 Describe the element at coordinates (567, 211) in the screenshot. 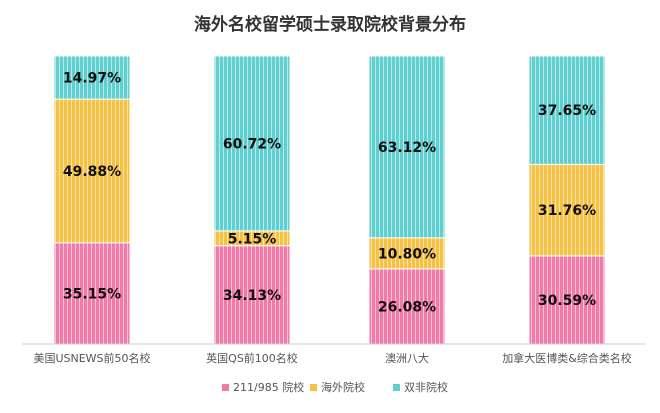

I see `data-label: 31.76%` at that location.